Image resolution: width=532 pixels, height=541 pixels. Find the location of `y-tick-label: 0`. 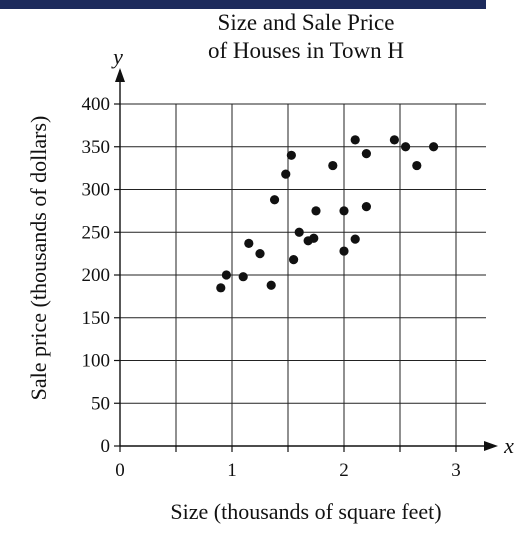

y-tick-label: 0 is located at coordinates (106, 446).